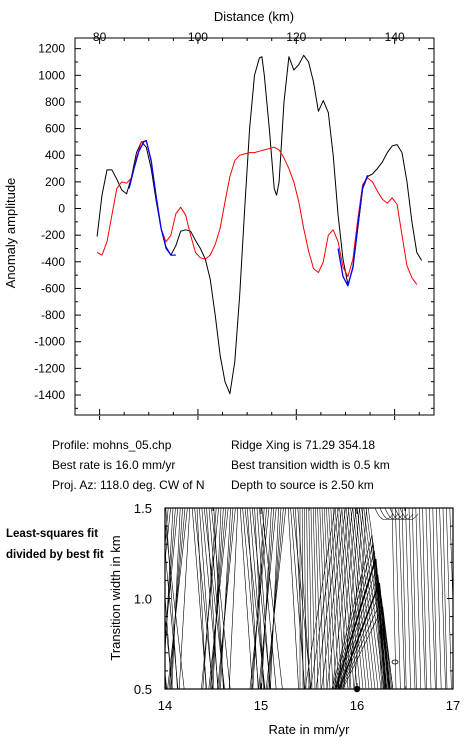  I want to click on misfit-x-tick-label: 17, so click(453, 705).